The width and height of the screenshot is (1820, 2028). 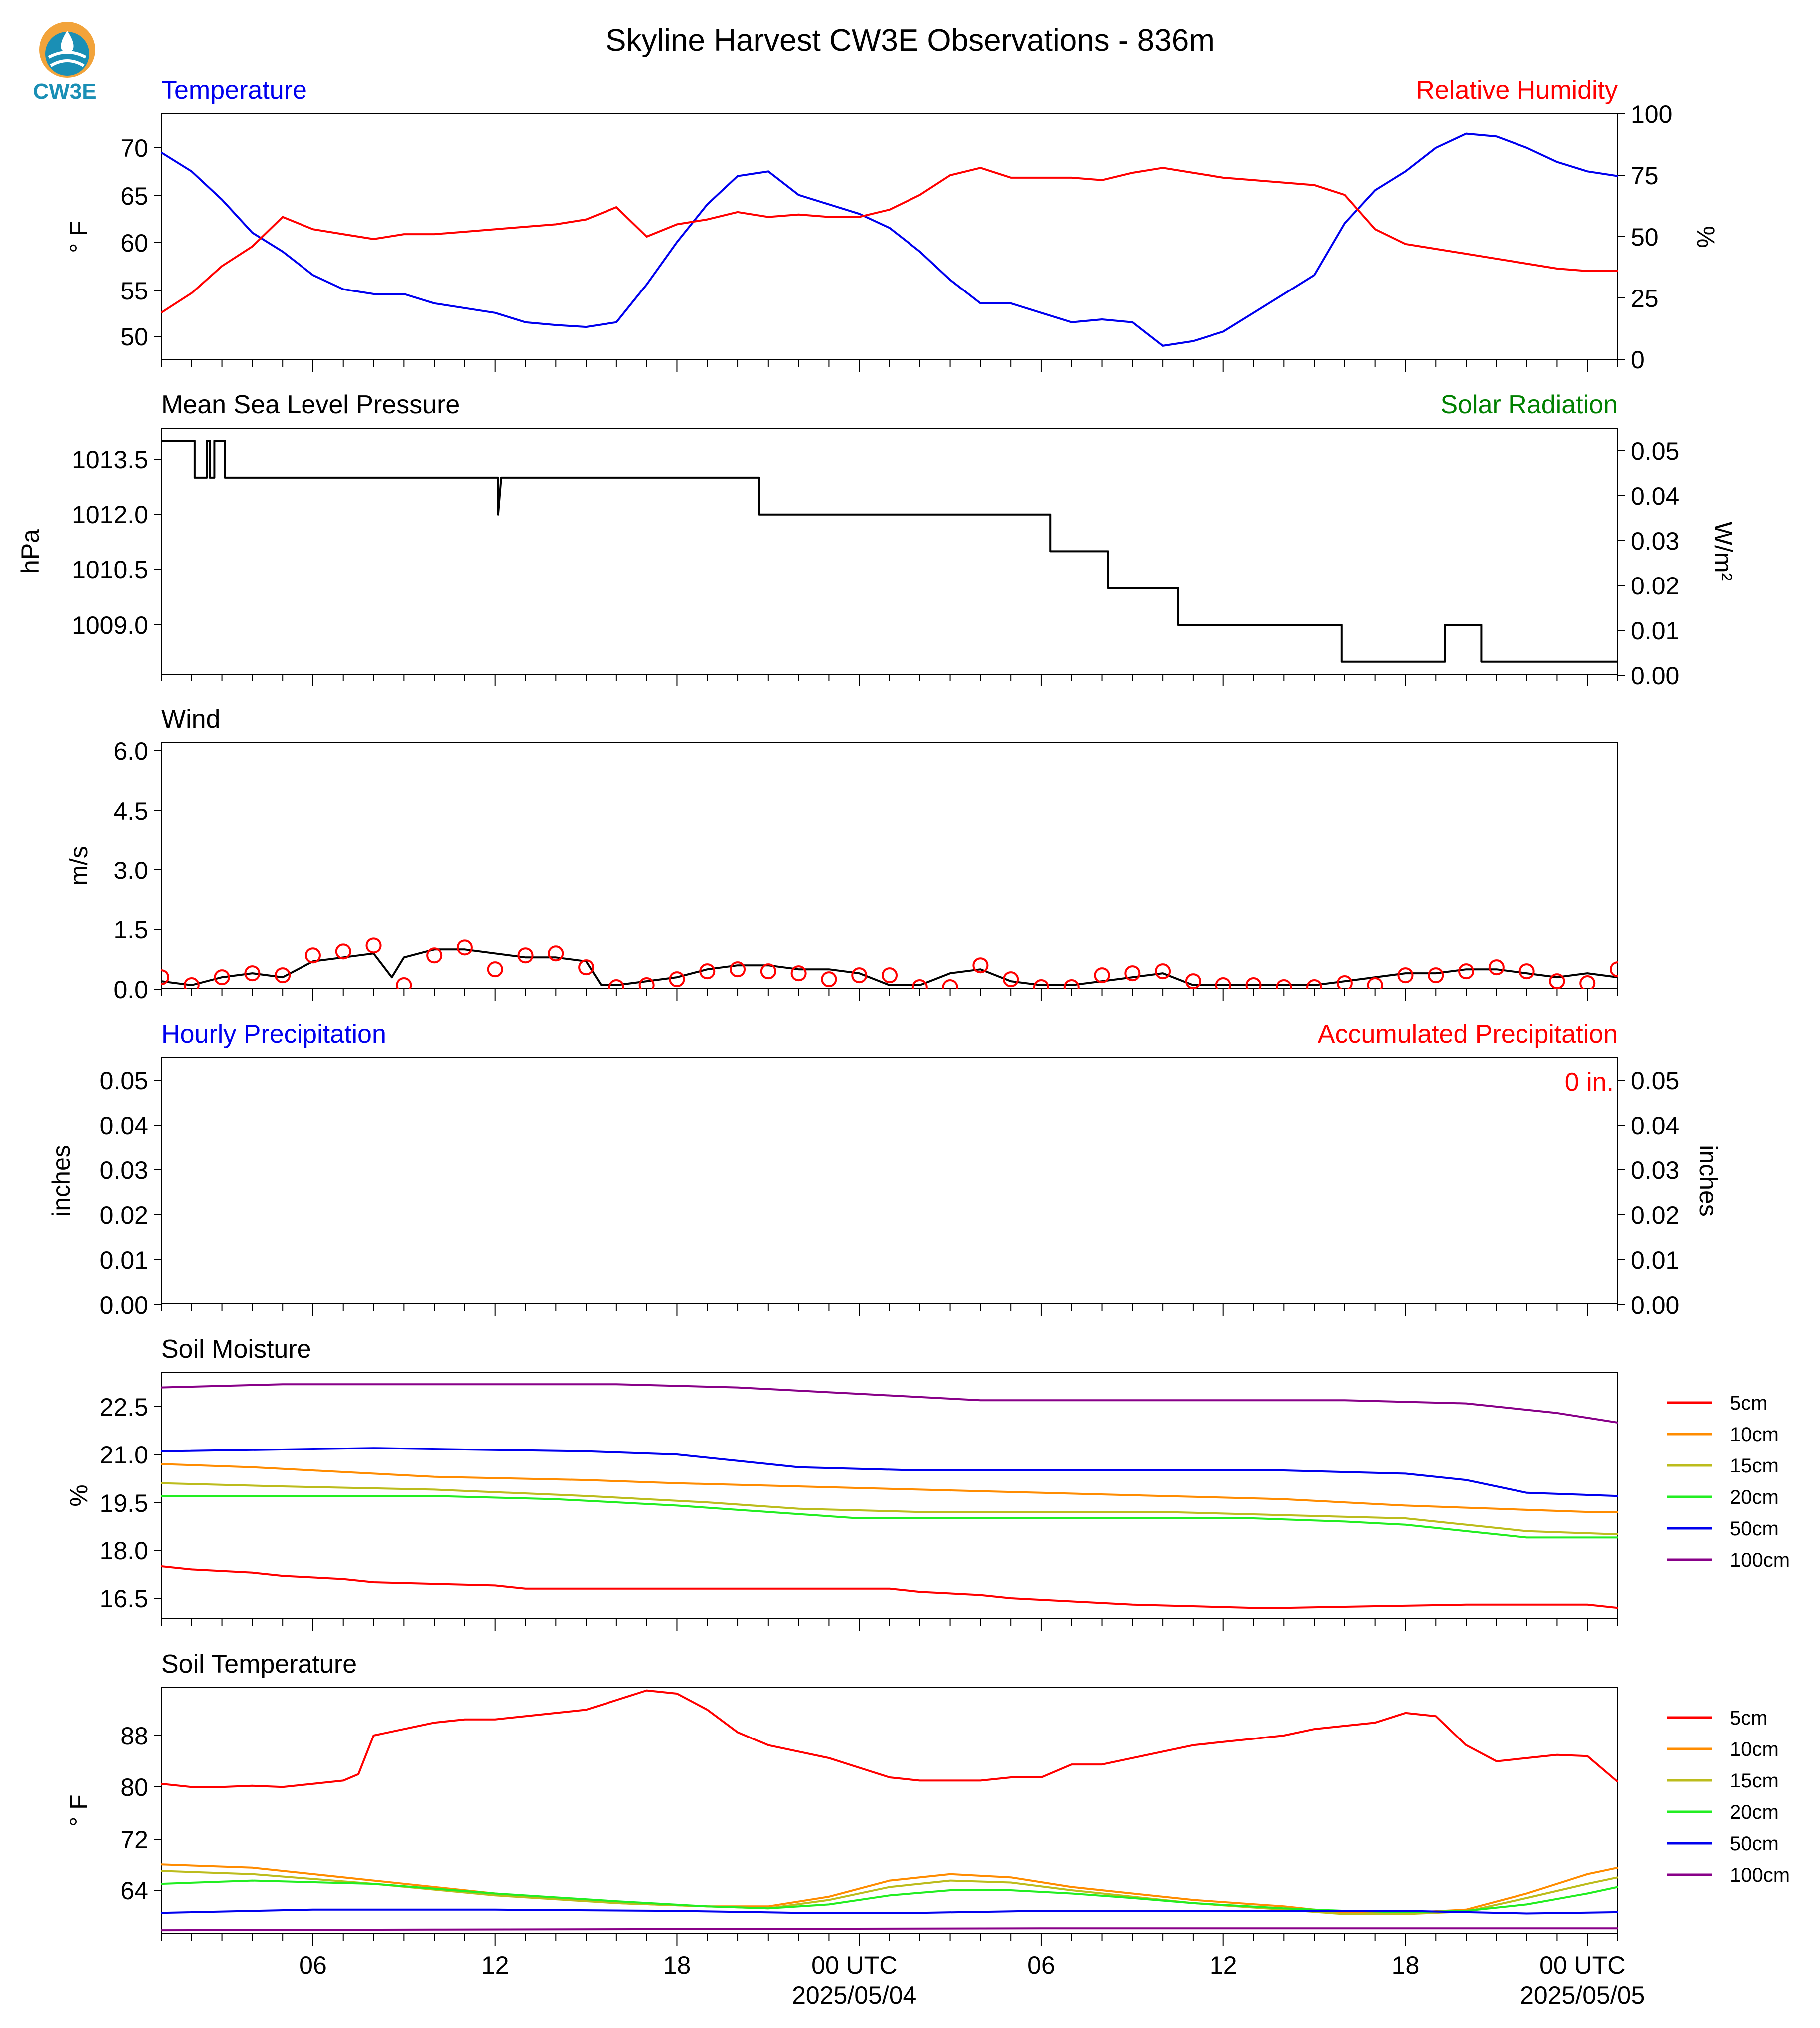 What do you see at coordinates (854, 1995) in the screenshot?
I see `x-date-label: 2025/05/04` at bounding box center [854, 1995].